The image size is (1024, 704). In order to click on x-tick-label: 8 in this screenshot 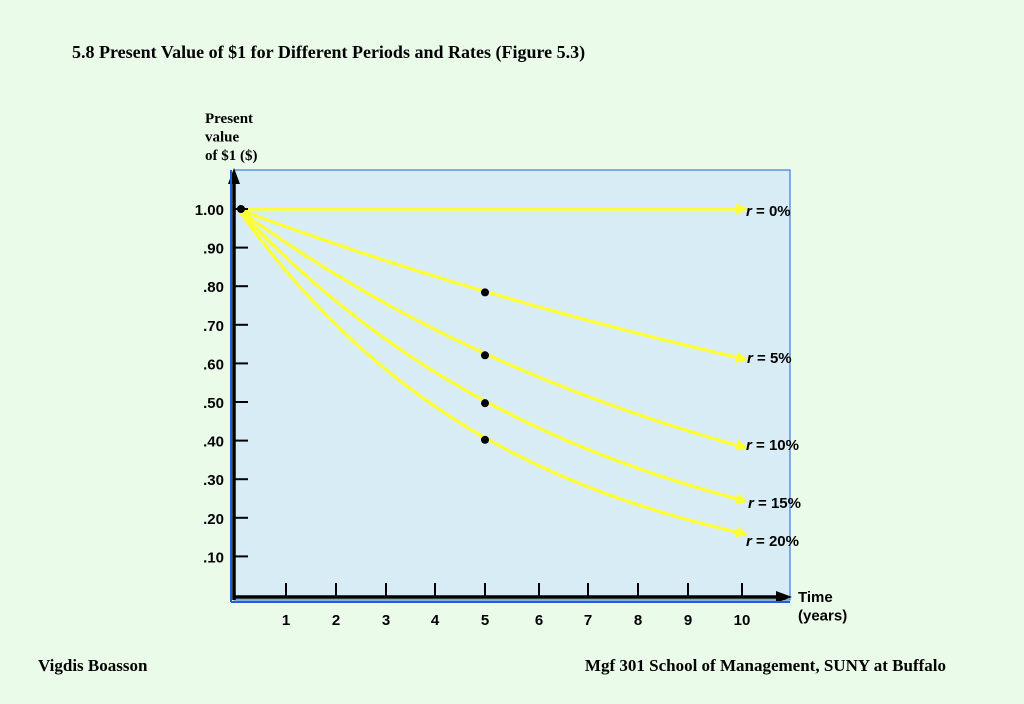, I will do `click(638, 620)`.